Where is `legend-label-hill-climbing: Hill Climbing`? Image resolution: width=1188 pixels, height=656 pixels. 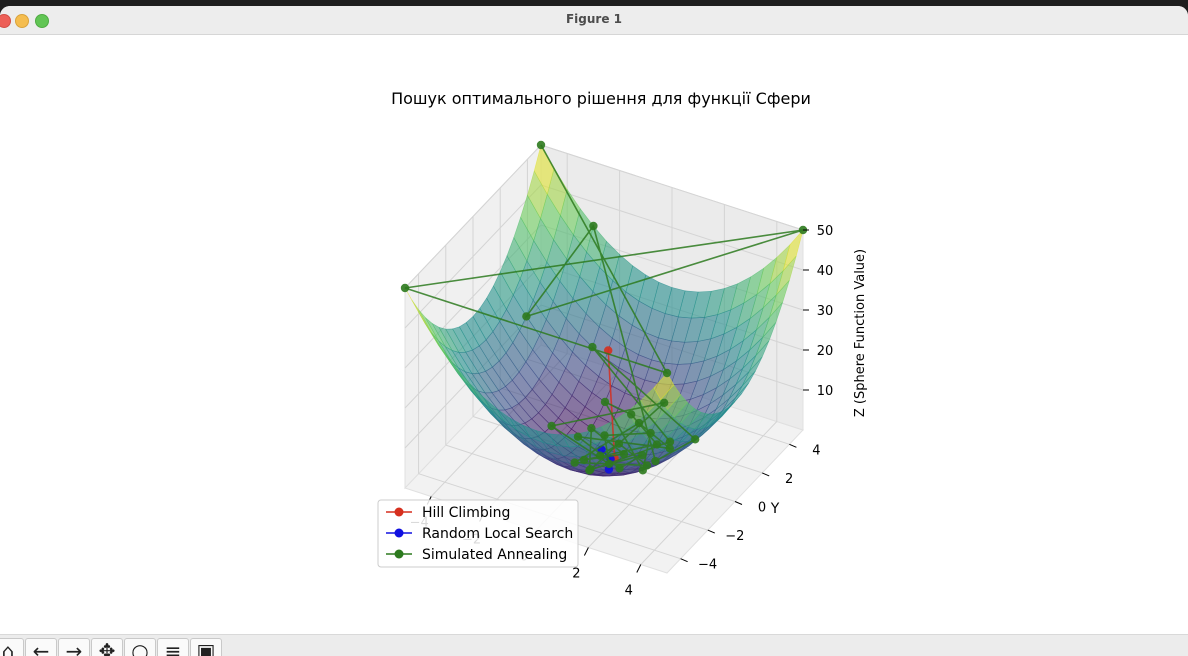 legend-label-hill-climbing: Hill Climbing is located at coordinates (466, 513).